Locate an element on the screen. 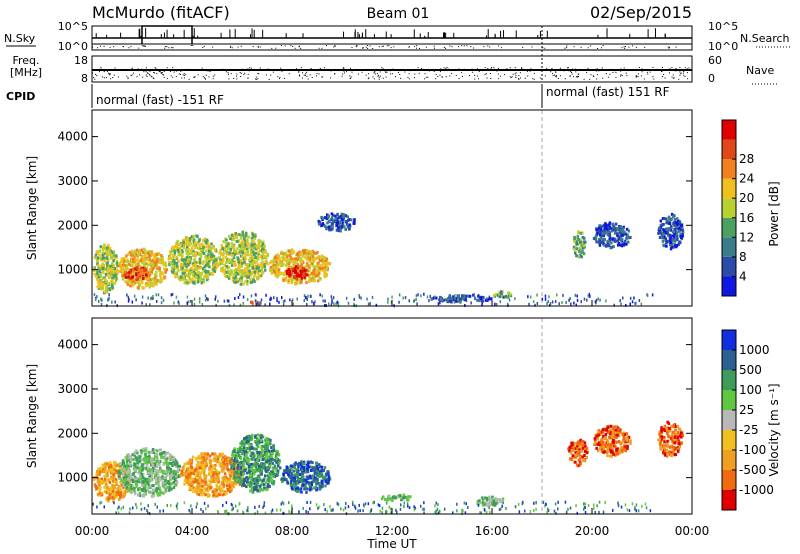  colorbar-tick-label: 16 is located at coordinates (746, 218).